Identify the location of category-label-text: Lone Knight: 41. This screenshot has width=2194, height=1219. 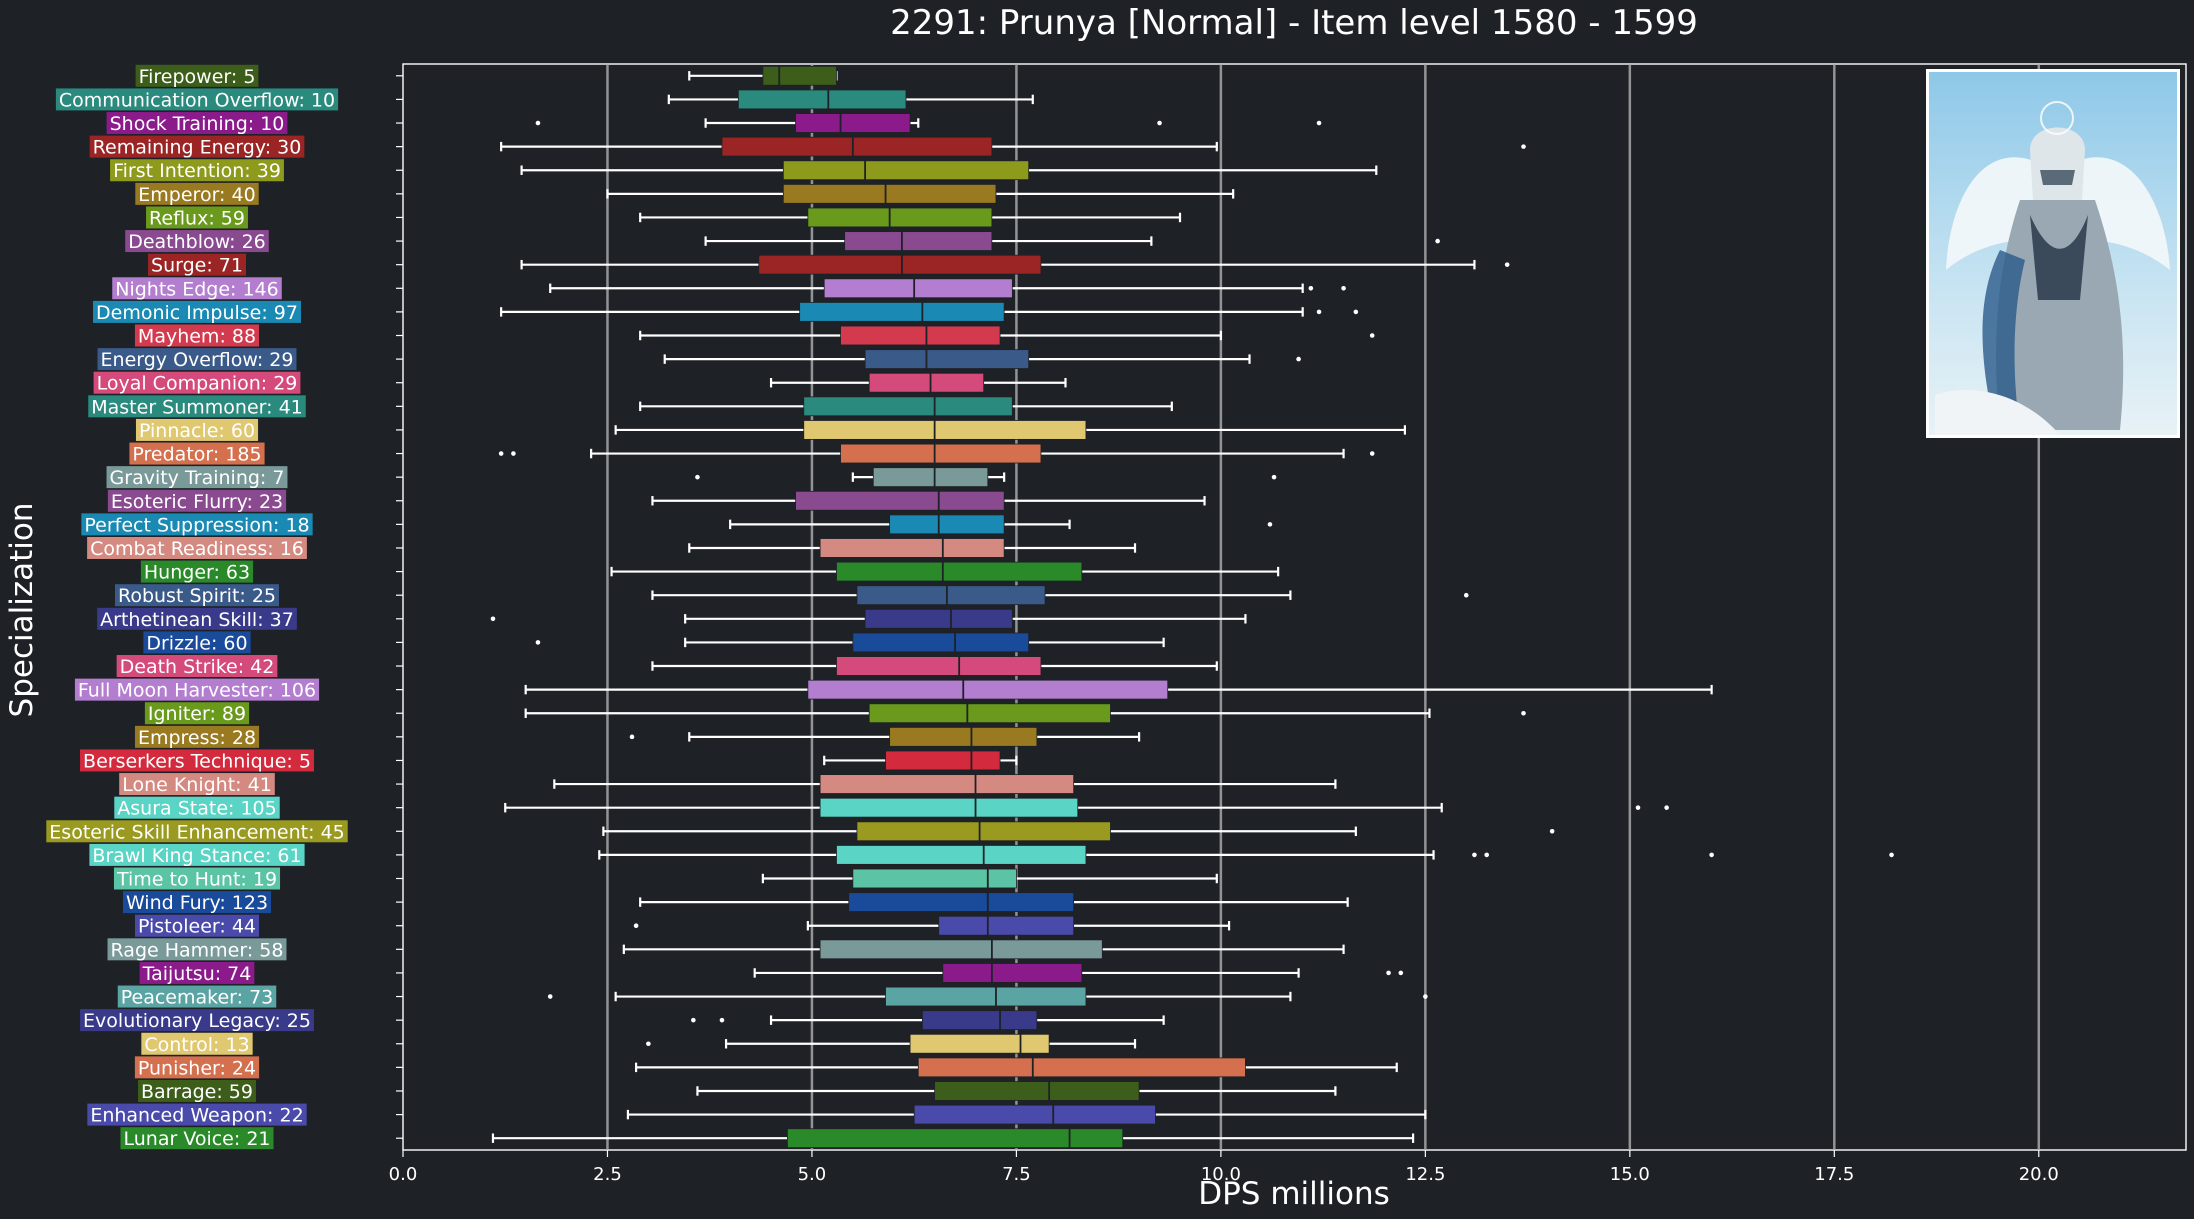
(197, 785).